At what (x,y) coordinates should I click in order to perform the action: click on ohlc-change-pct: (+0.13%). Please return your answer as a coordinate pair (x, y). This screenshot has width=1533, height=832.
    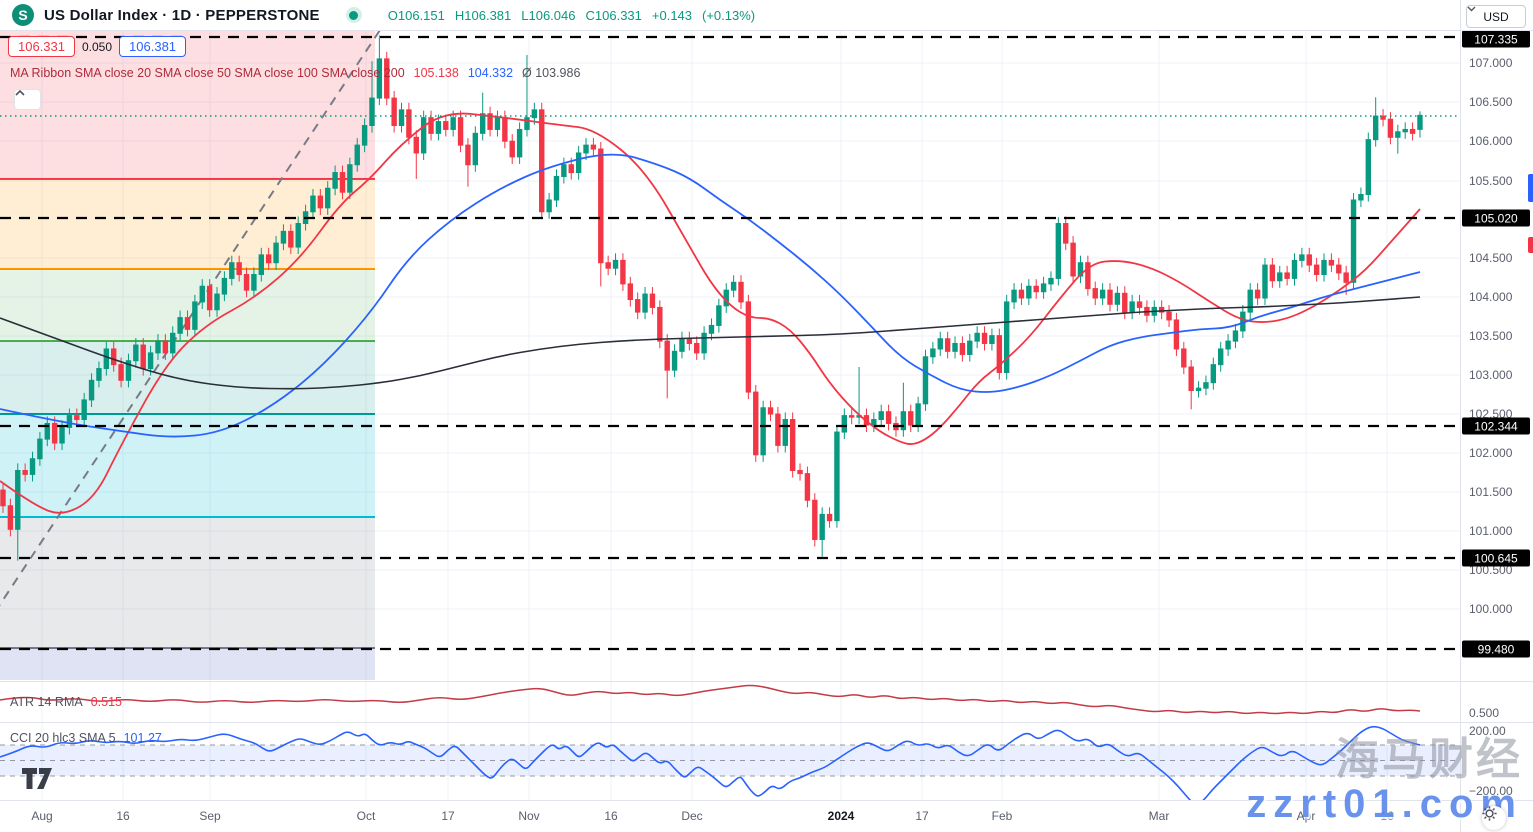
    Looking at the image, I should click on (729, 15).